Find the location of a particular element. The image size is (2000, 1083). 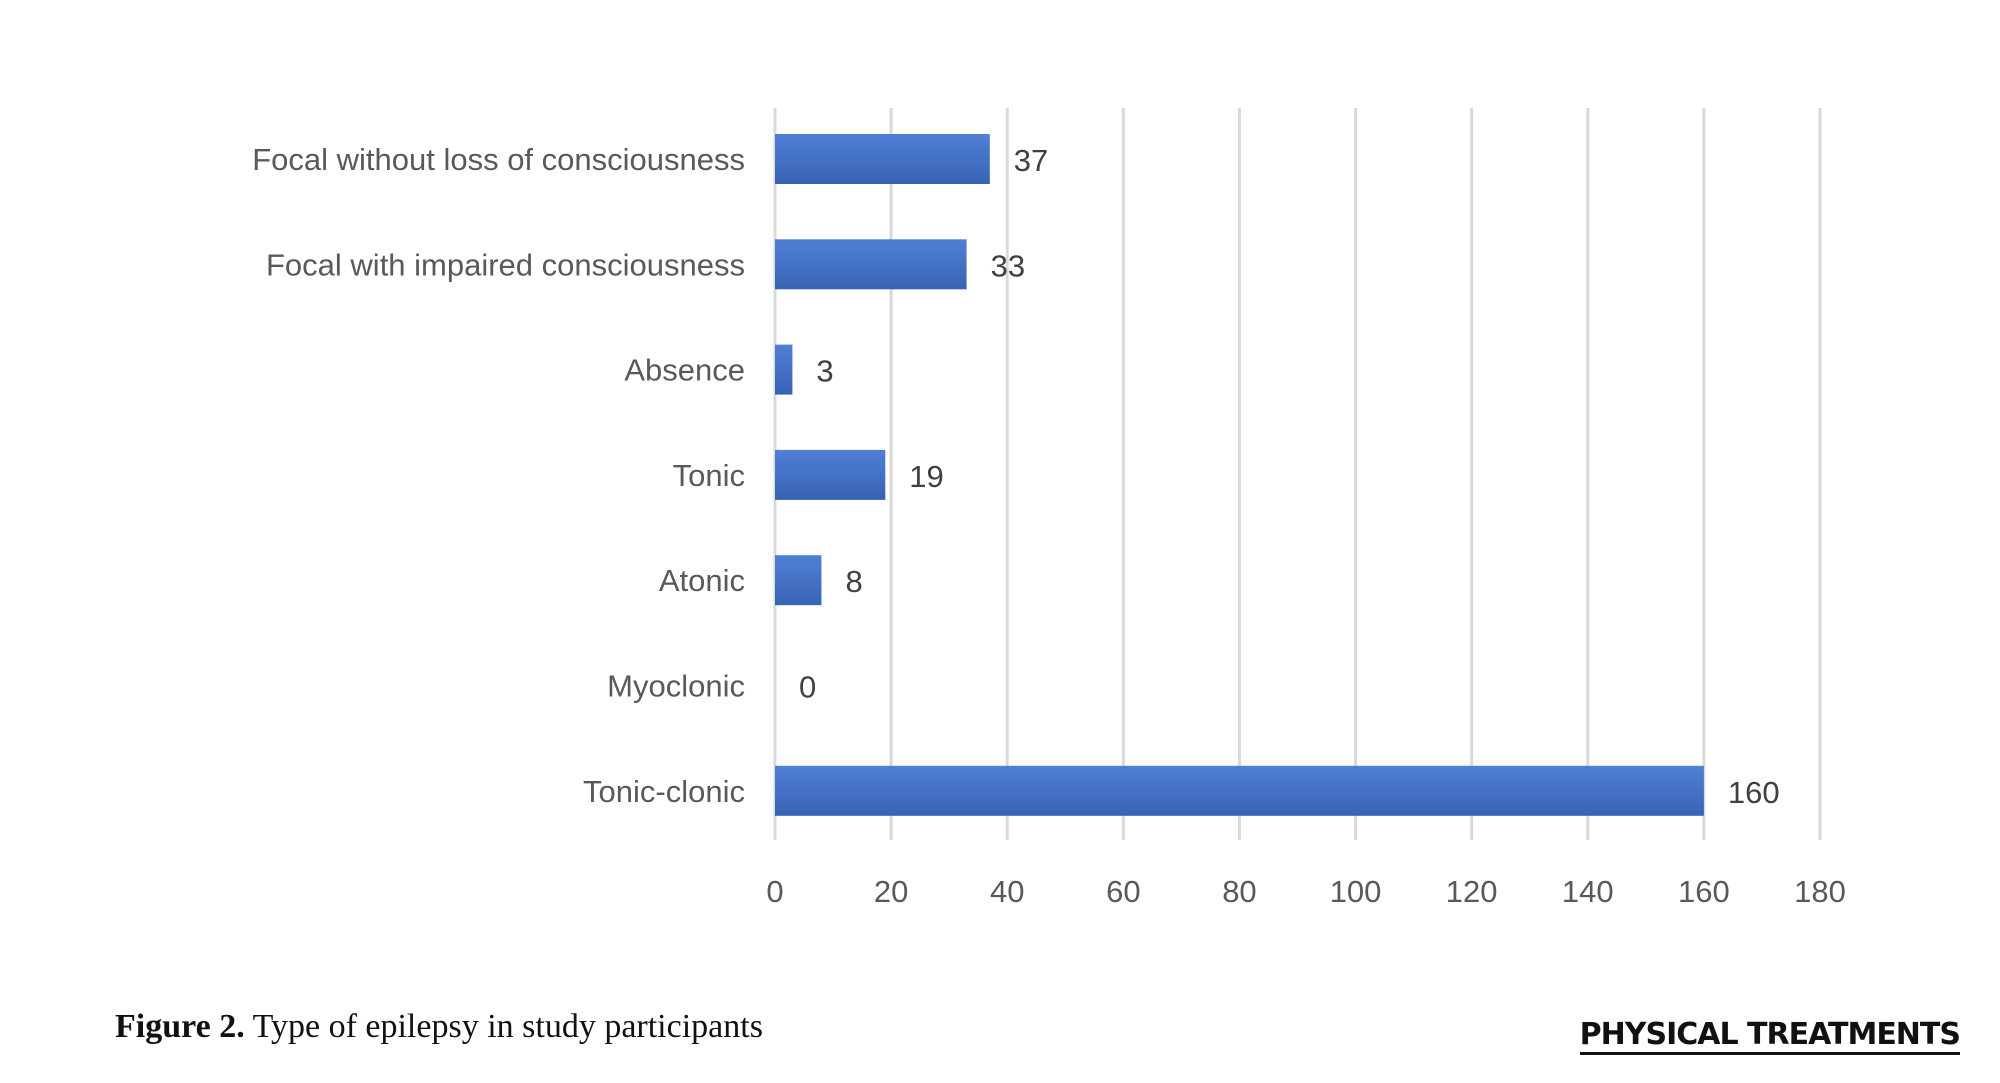

data-label: 19 is located at coordinates (926, 476).